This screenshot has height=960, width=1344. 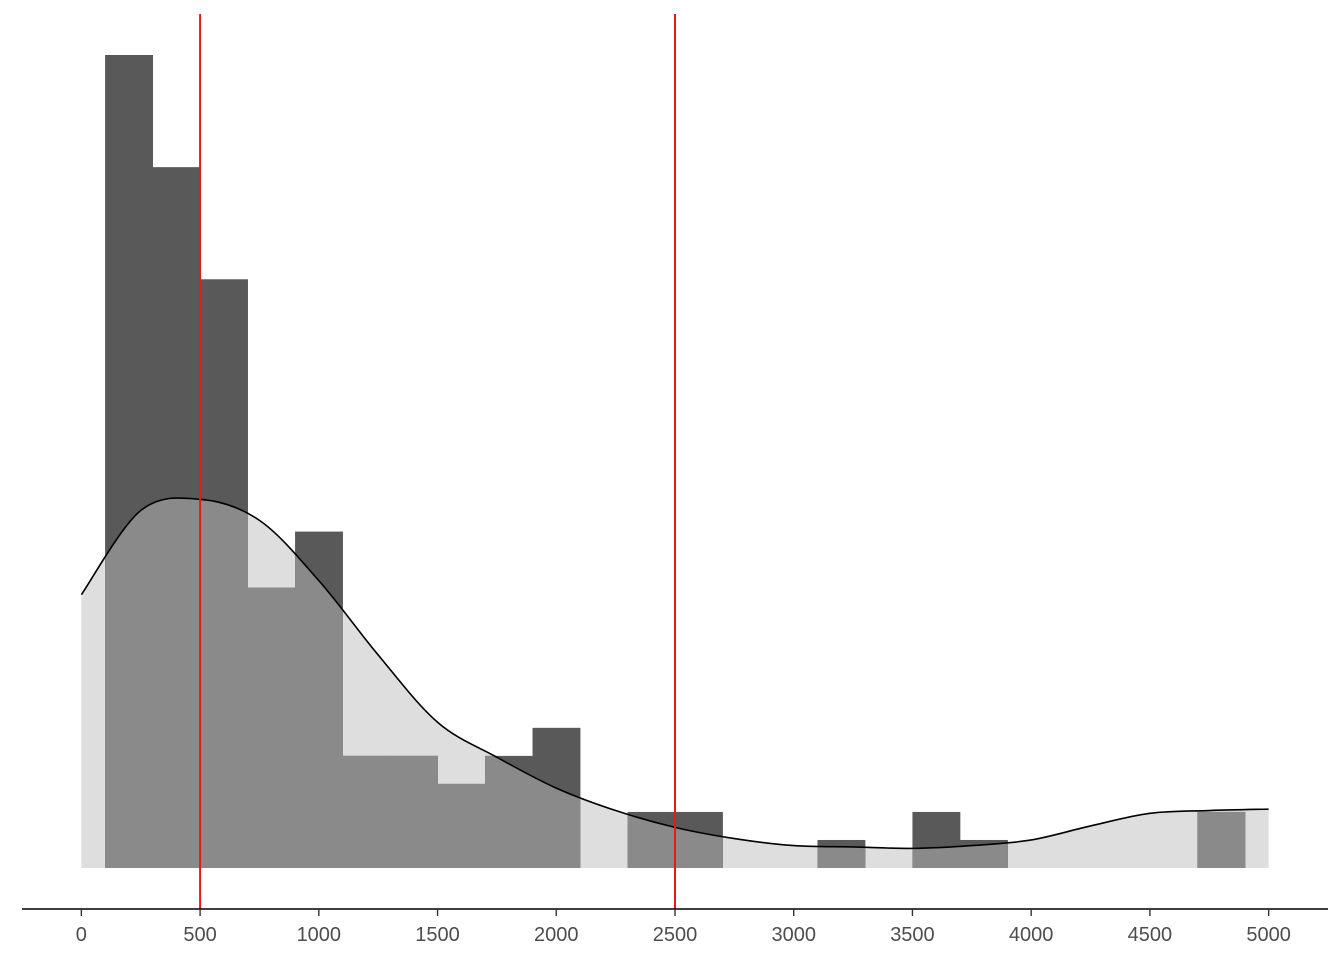 I want to click on x-tick-label: 0, so click(x=81, y=935).